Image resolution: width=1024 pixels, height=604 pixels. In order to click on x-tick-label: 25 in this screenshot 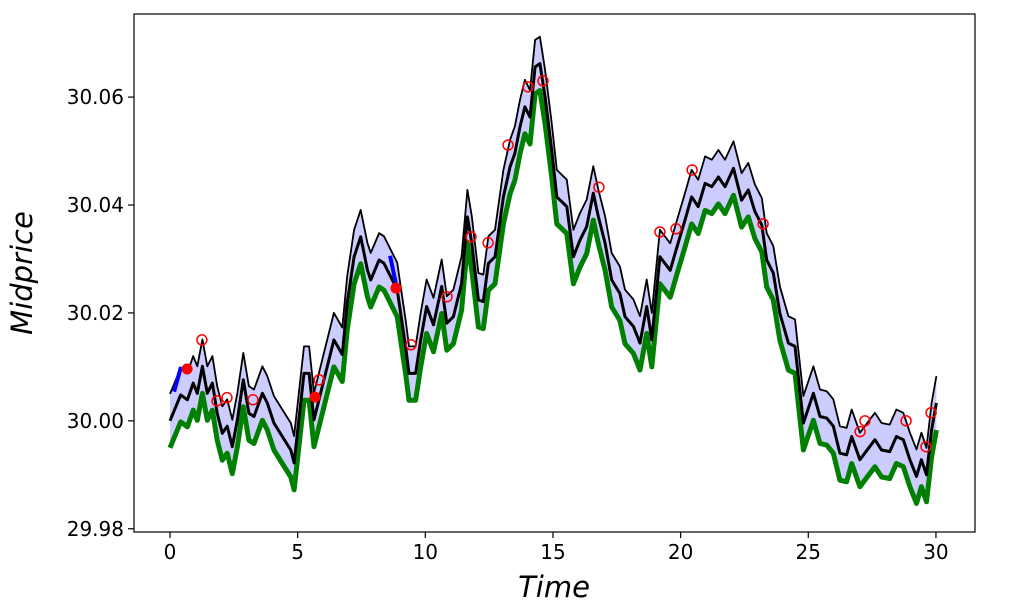, I will do `click(808, 552)`.